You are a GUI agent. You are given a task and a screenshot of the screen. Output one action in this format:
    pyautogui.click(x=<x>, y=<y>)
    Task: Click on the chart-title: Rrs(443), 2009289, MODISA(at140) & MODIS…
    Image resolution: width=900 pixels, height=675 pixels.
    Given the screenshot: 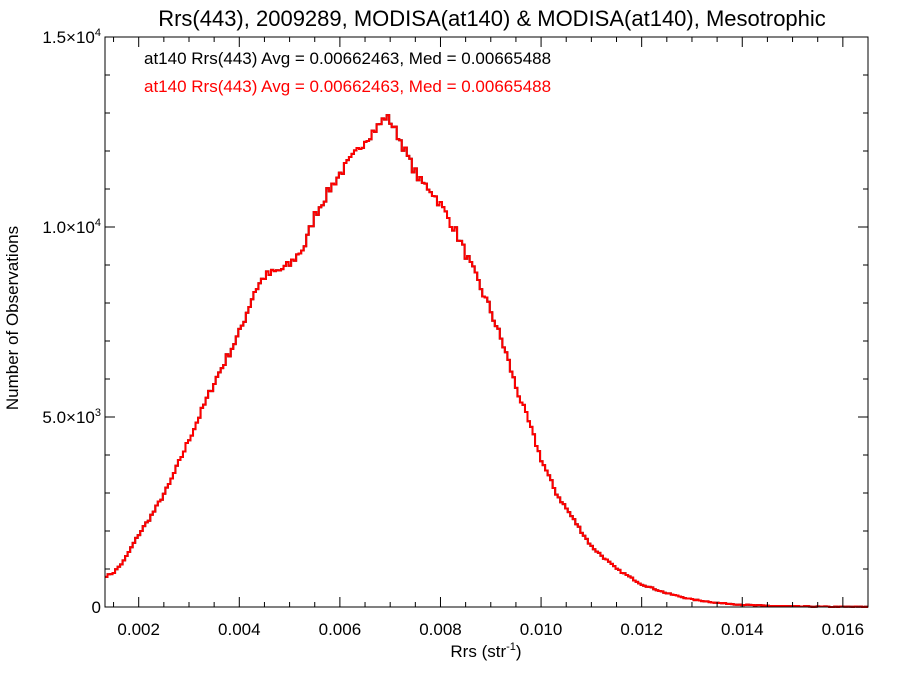 What is the action you would take?
    pyautogui.click(x=492, y=18)
    